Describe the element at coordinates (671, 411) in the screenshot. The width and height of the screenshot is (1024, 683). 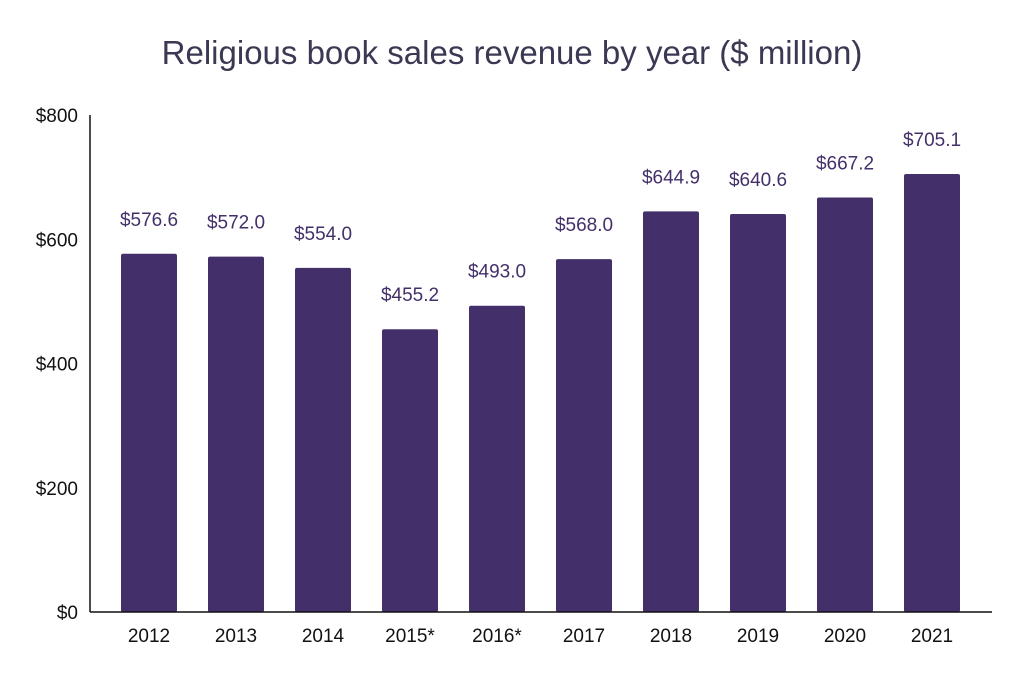
I see `bar-2018` at that location.